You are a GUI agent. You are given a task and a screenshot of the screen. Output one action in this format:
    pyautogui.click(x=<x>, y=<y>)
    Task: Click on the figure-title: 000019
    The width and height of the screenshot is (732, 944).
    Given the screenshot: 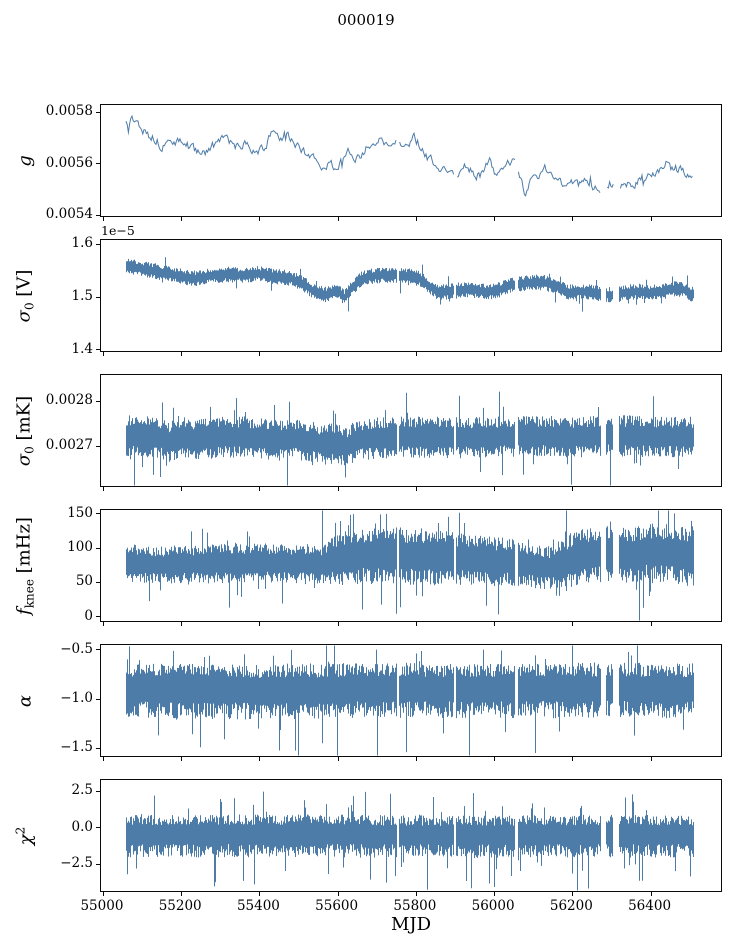 What is the action you would take?
    pyautogui.click(x=366, y=20)
    